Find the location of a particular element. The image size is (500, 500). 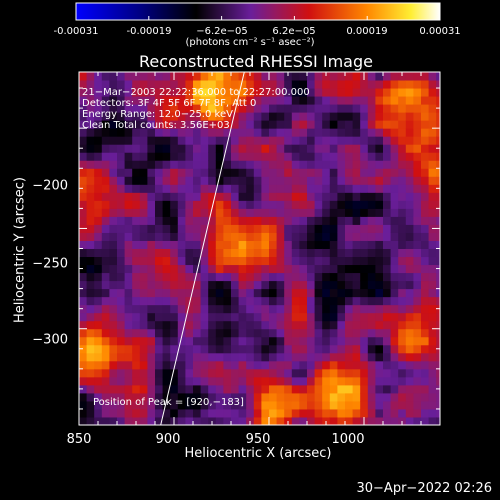

info-total-counts: Clean Total counts: 3.56E+03 is located at coordinates (156, 125).